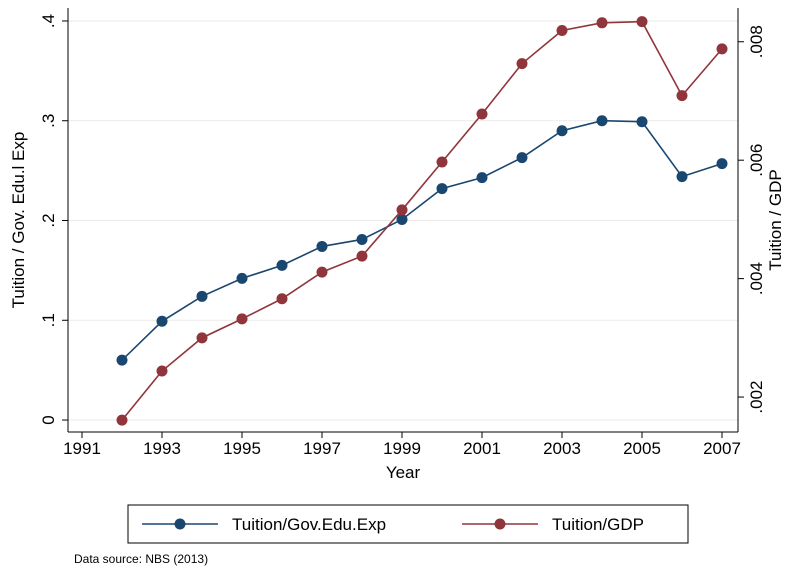  What do you see at coordinates (48, 21) in the screenshot?
I see `y-tick-label: .4` at bounding box center [48, 21].